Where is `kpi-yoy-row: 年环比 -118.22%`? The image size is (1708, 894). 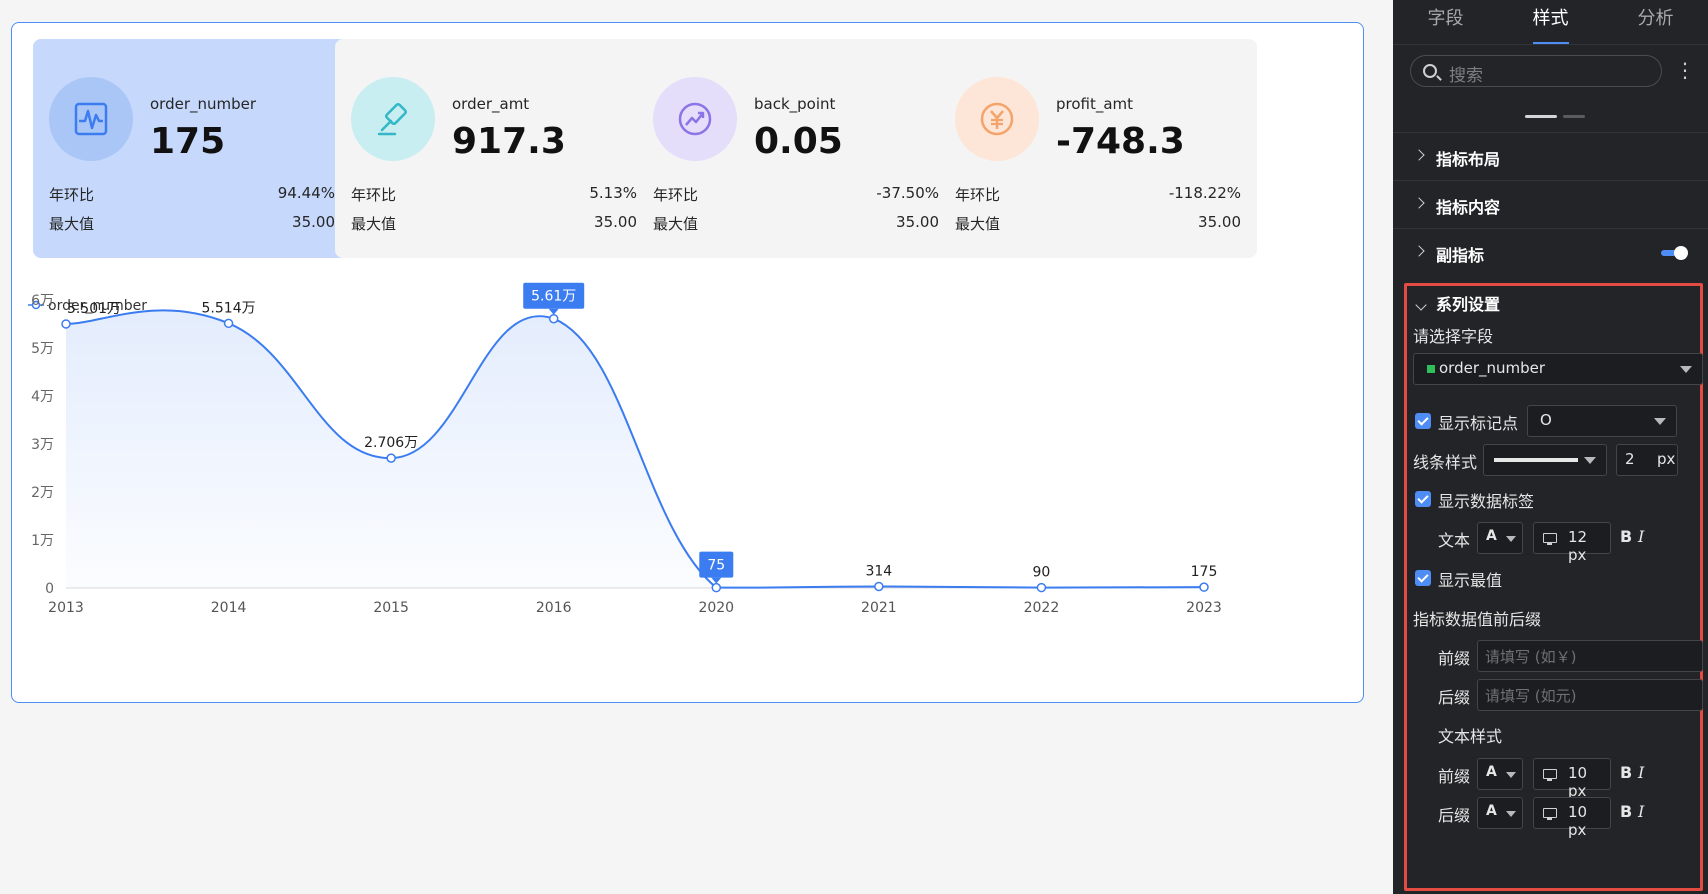
kpi-yoy-row: 年环比 -118.22% is located at coordinates (1098, 194).